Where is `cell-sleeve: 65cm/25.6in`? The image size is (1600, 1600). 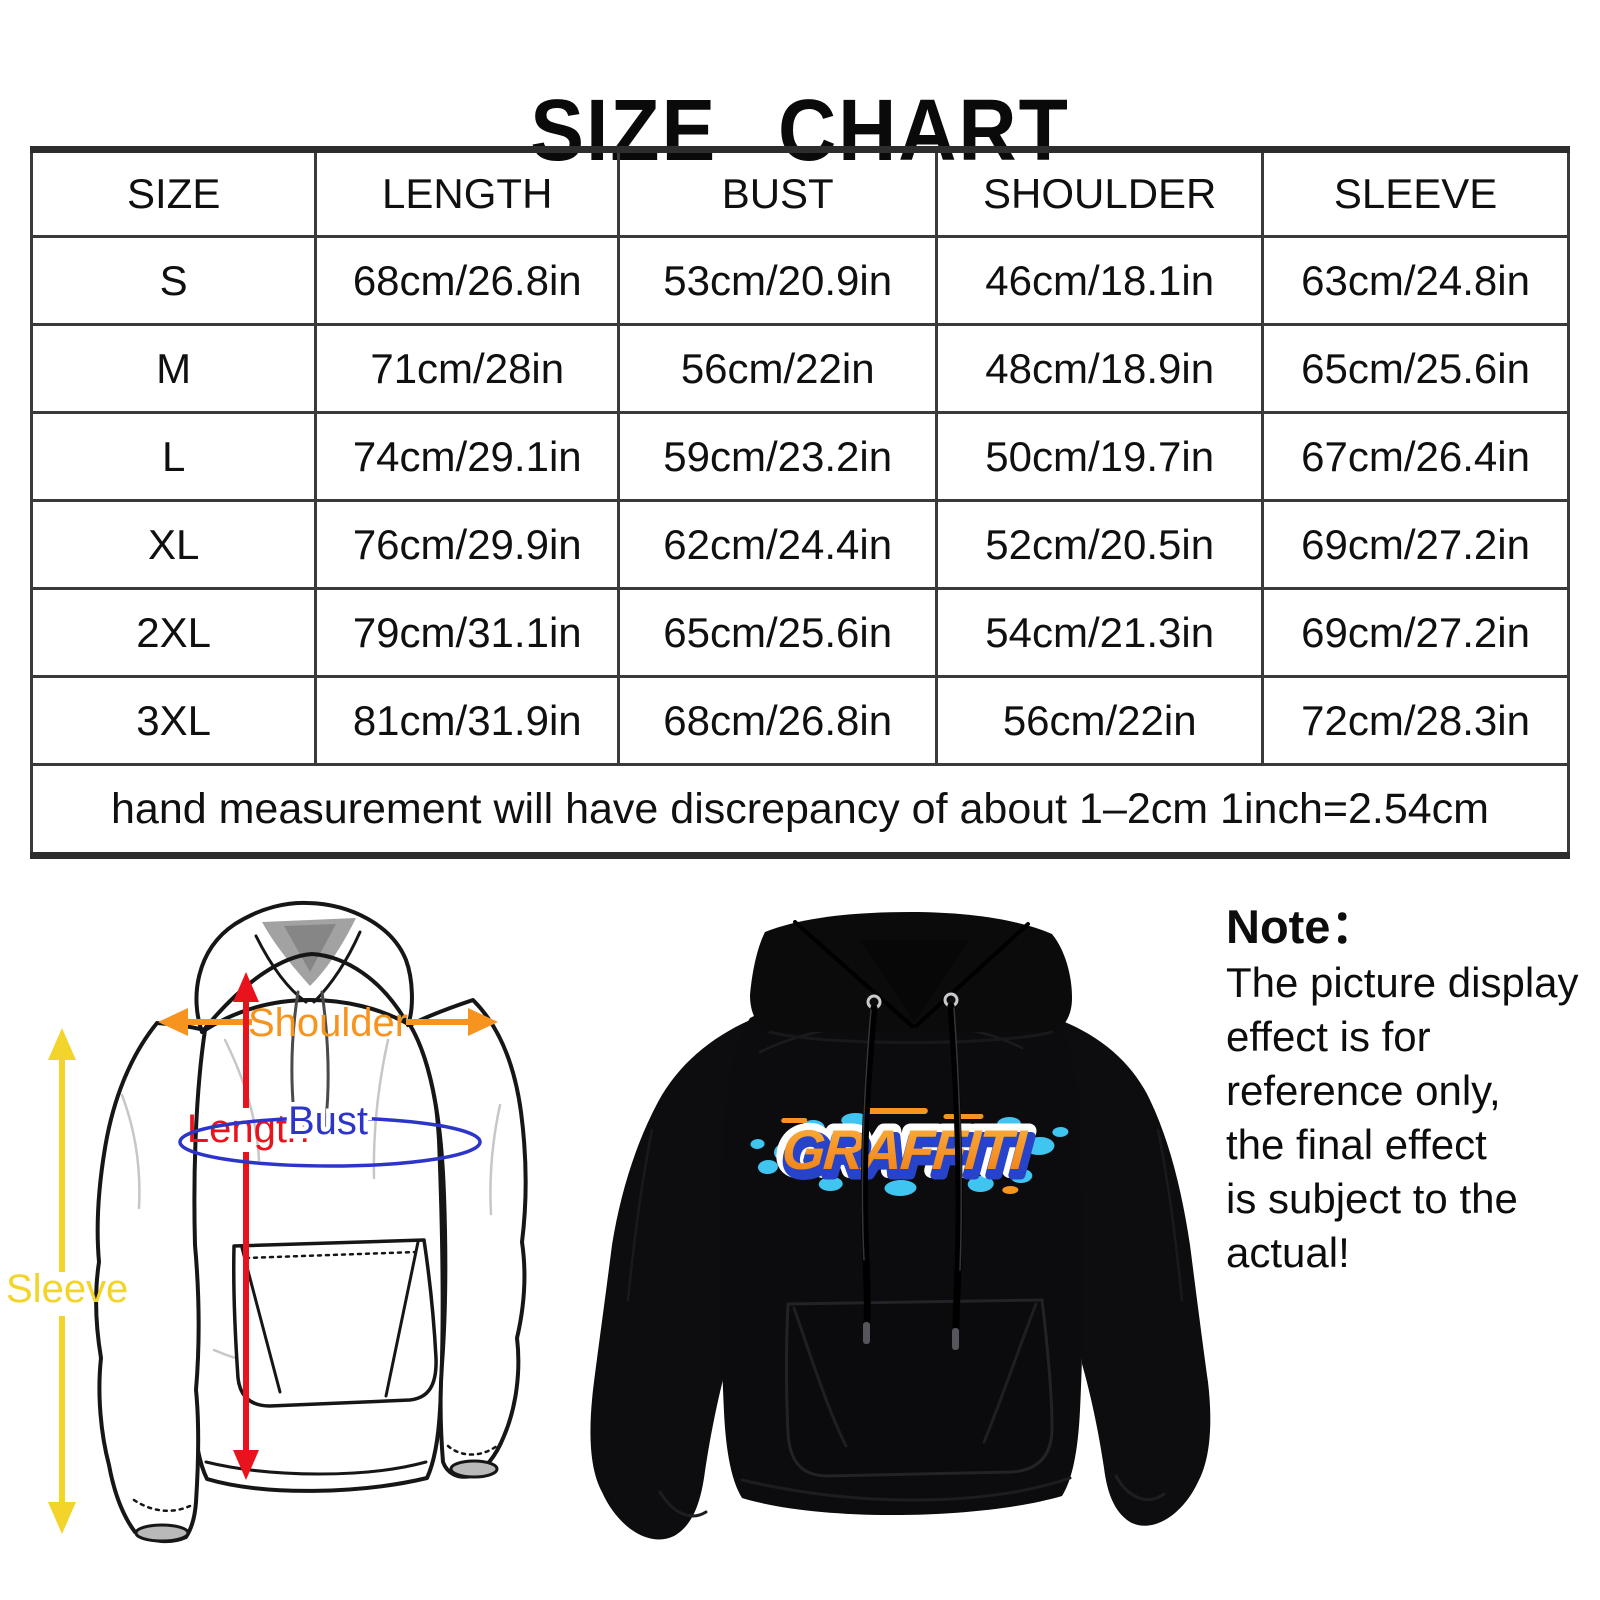 cell-sleeve: 65cm/25.6in is located at coordinates (1415, 368).